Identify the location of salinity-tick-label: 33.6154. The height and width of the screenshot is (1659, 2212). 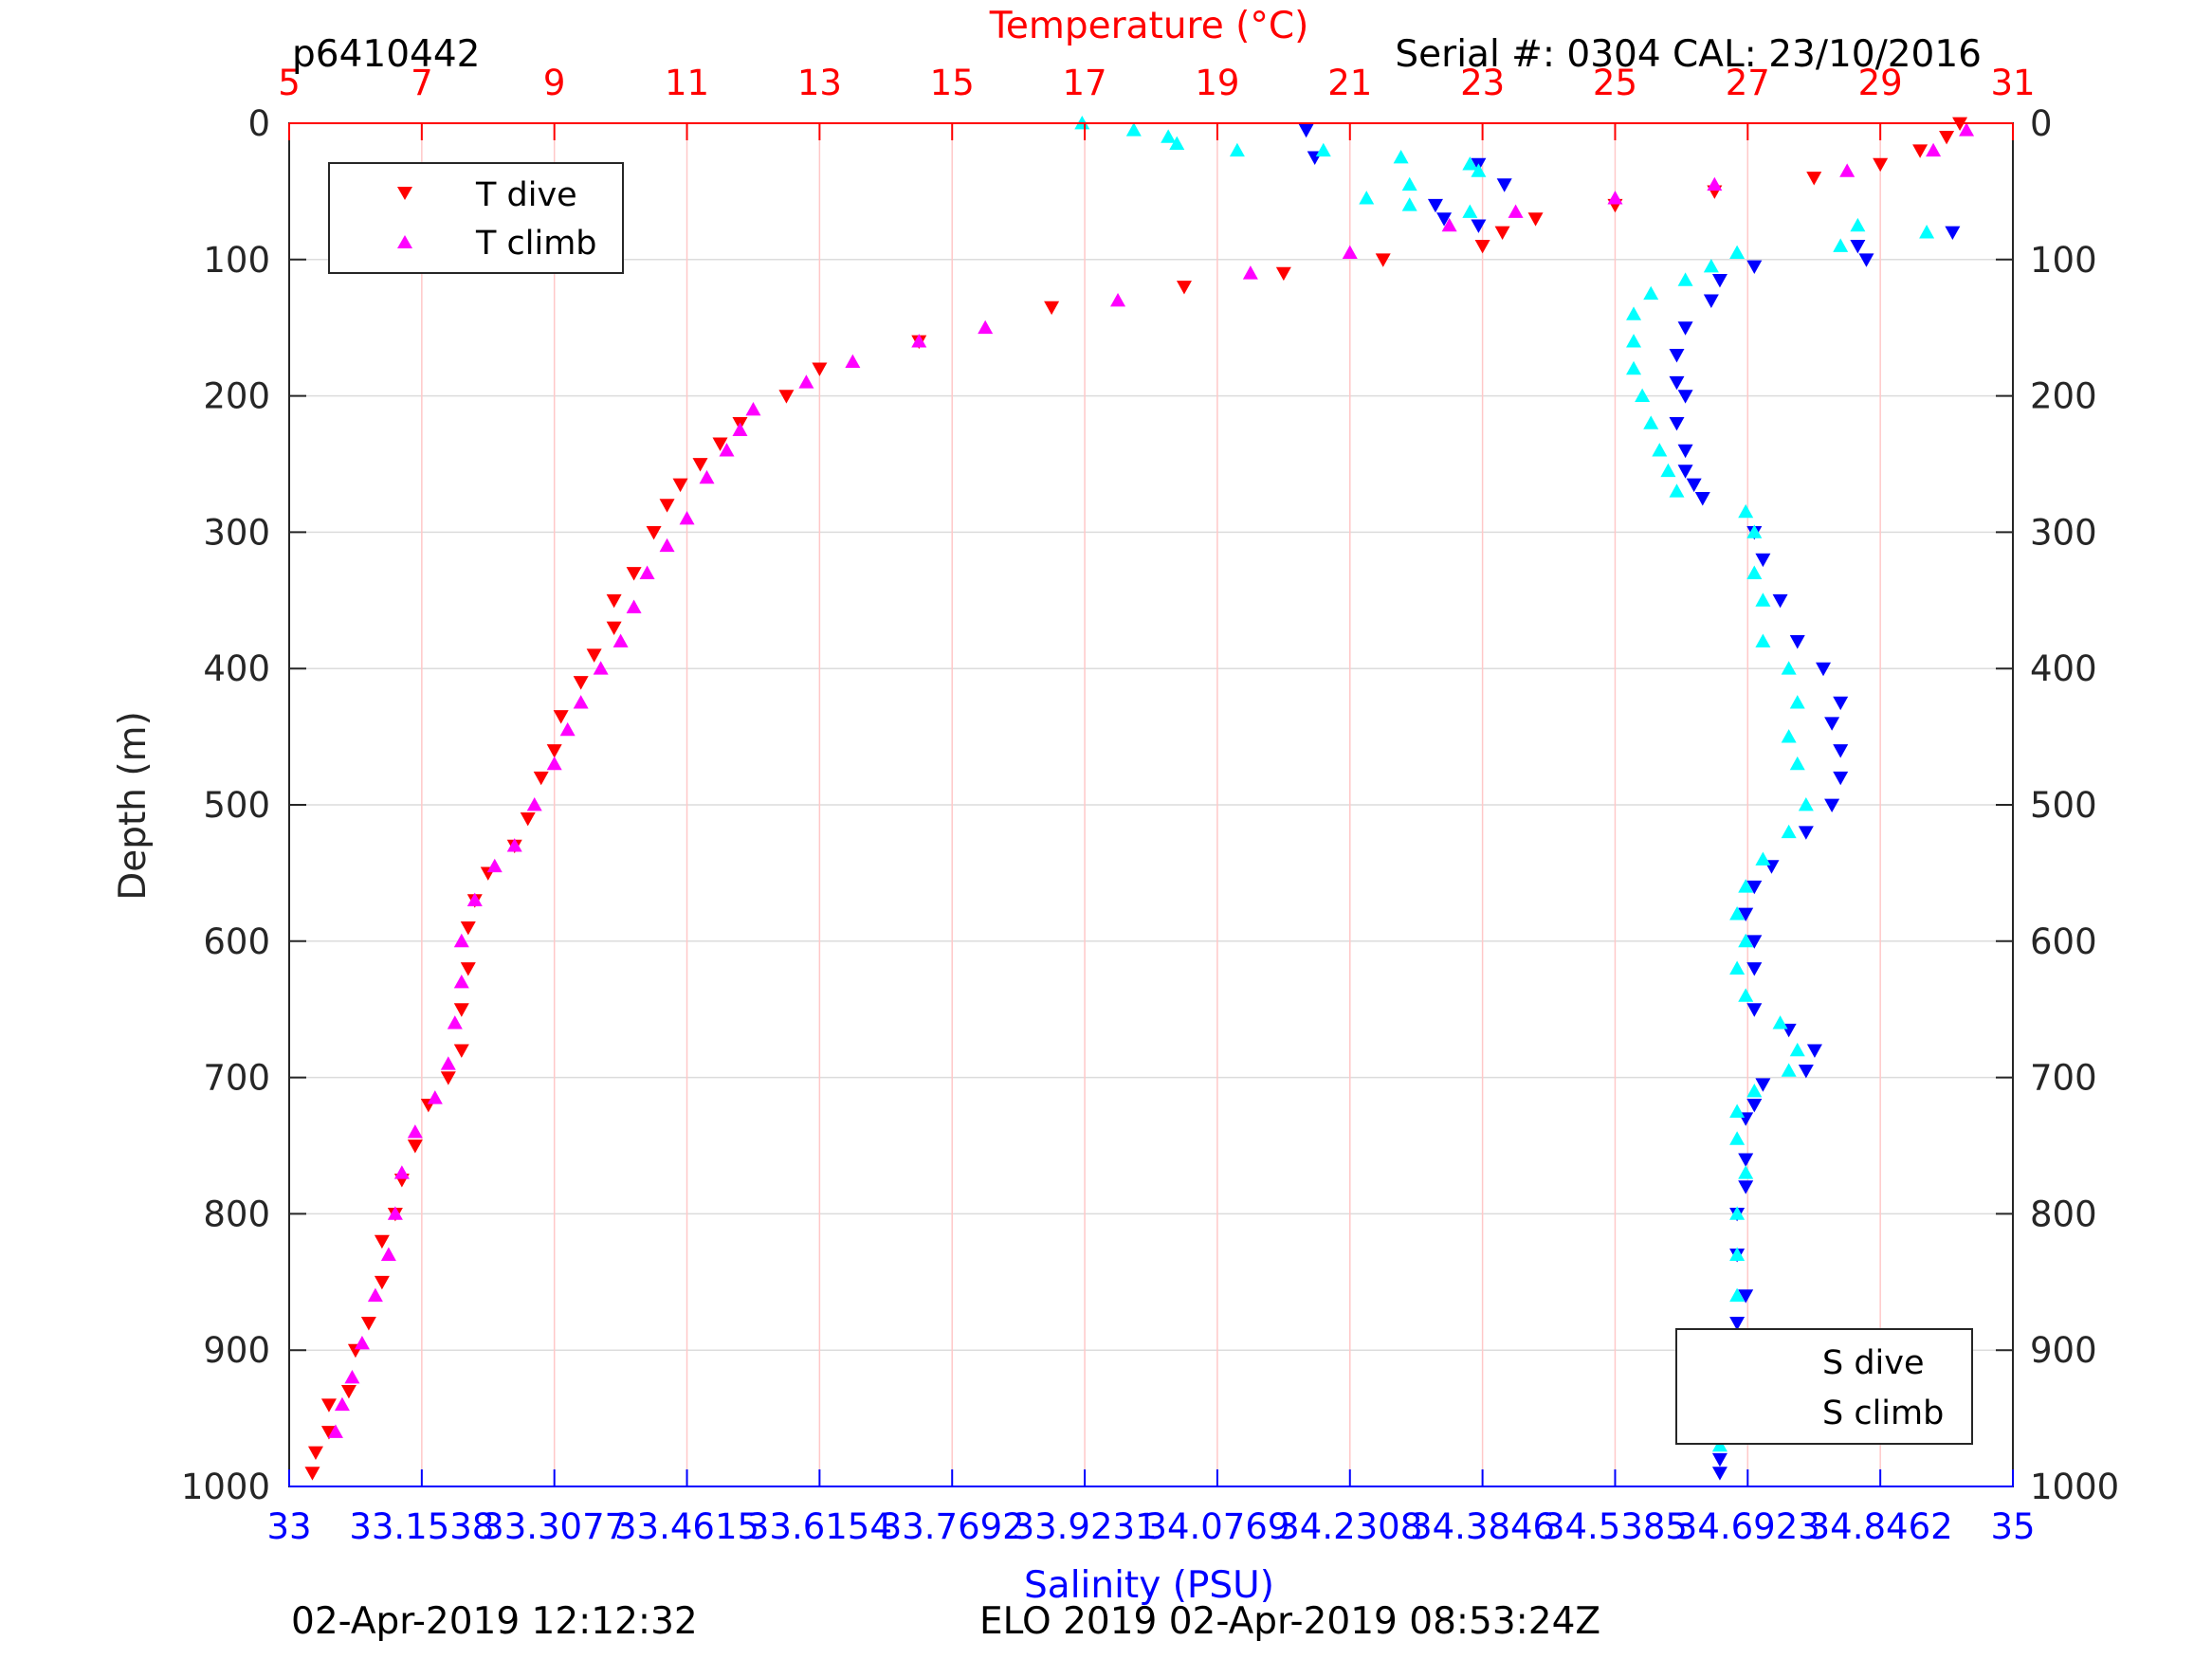
(819, 1526).